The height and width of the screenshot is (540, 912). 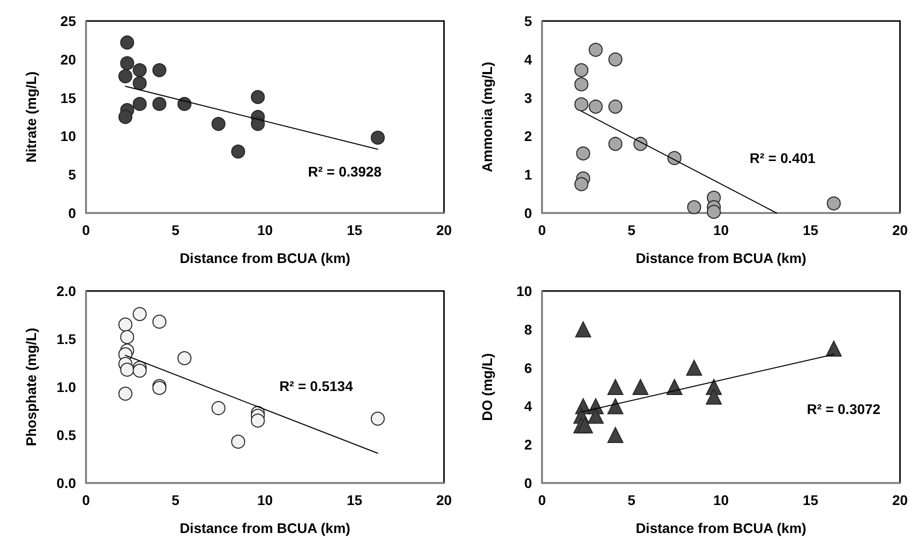 What do you see at coordinates (487, 117) in the screenshot?
I see `y-axis-title: Ammonia (mg/L)` at bounding box center [487, 117].